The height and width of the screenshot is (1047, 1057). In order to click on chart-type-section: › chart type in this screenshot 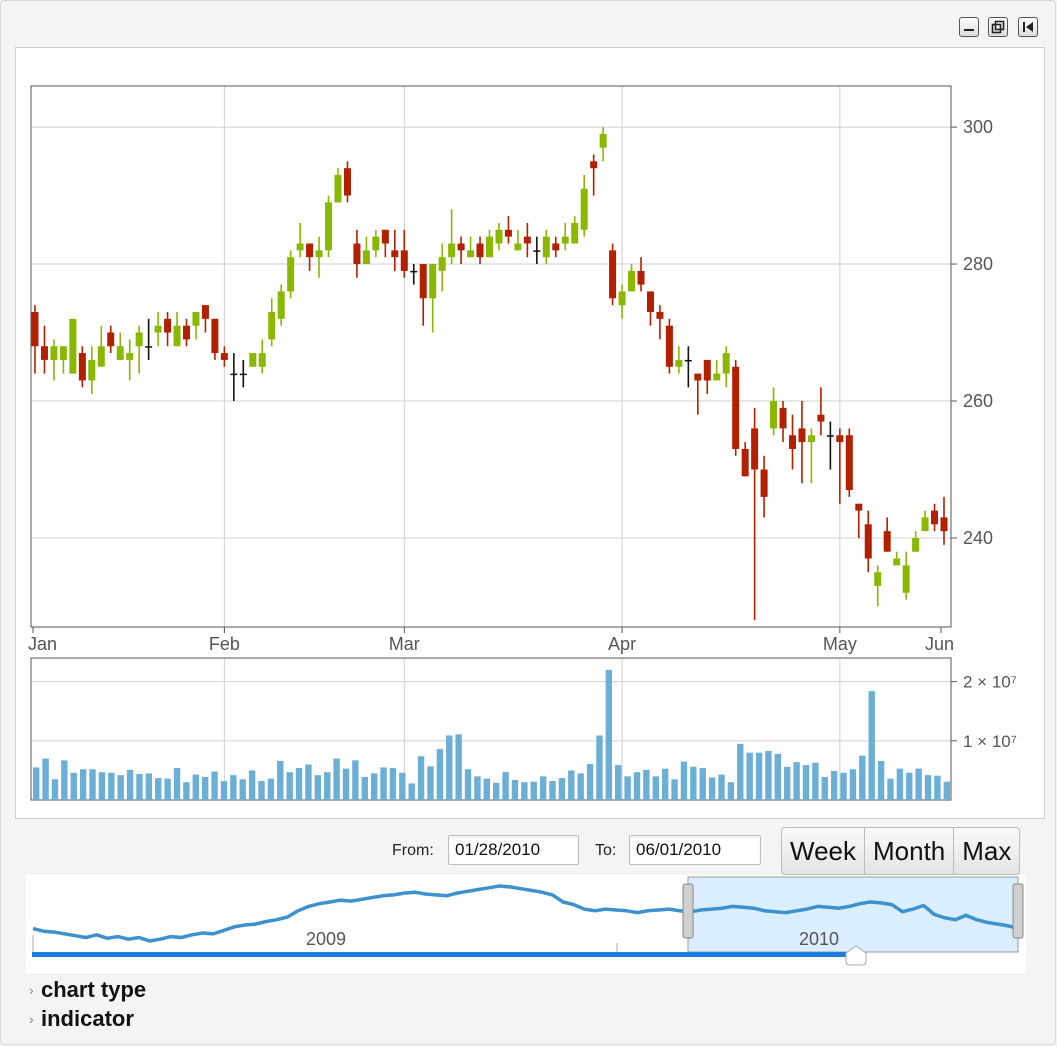, I will do `click(87, 990)`.